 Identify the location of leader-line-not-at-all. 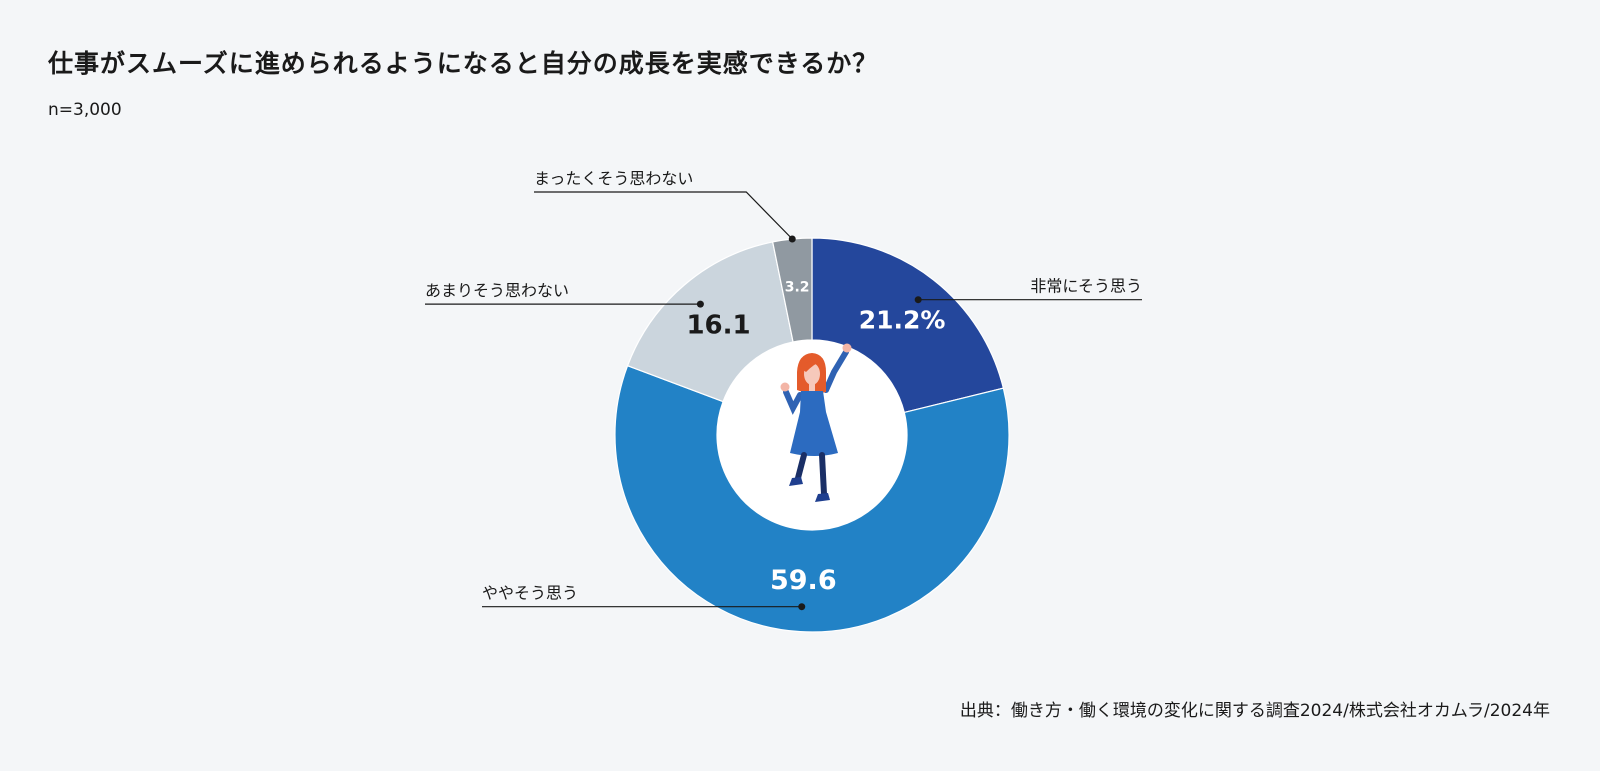
(663, 215).